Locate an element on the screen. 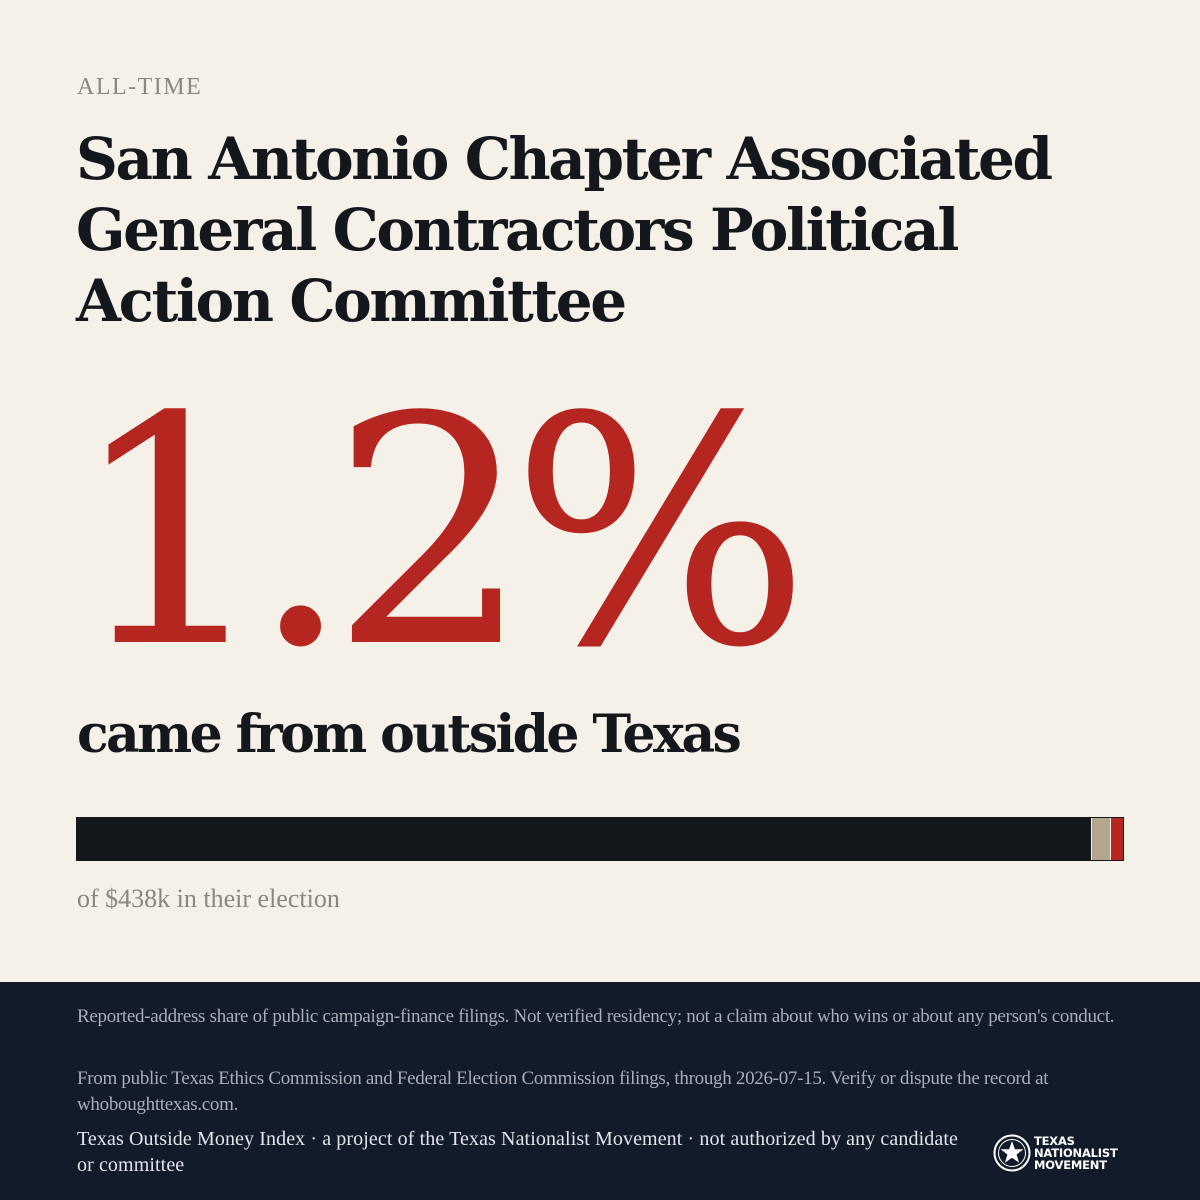 The image size is (1200, 1200). logo-wordmark: TEXAS NATIONALIST MOVEMENT is located at coordinates (1076, 1153).